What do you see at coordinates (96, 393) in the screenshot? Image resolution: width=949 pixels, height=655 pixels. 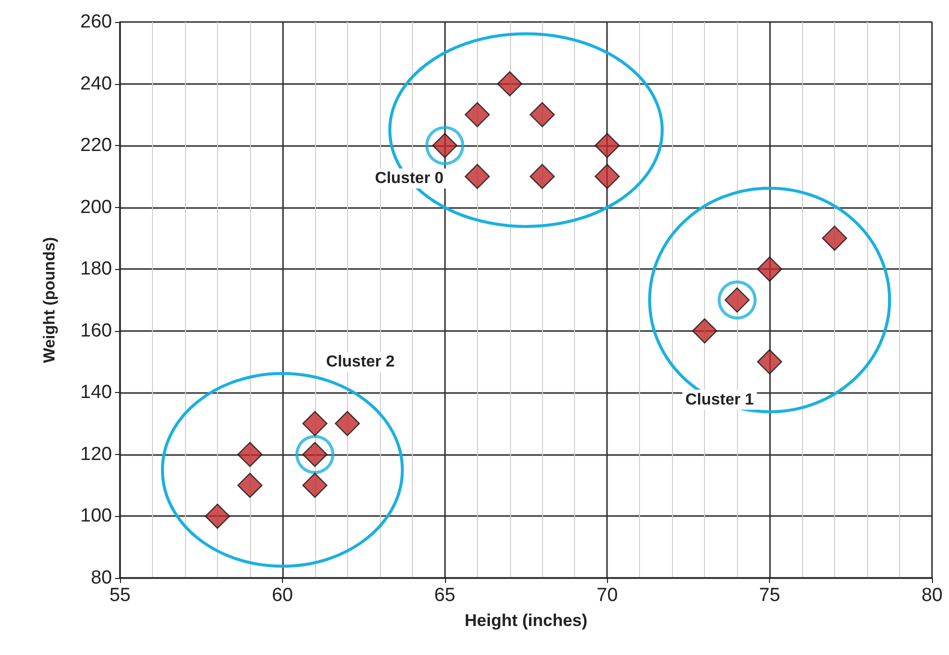 I see `y-tick-label: 140` at bounding box center [96, 393].